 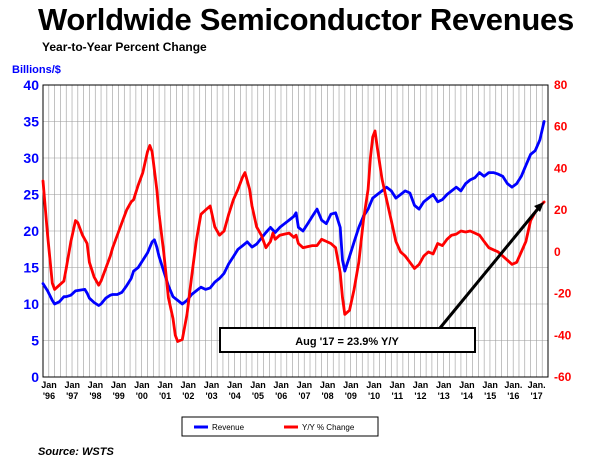 I want to click on y-right-tick-label: 60, so click(x=561, y=127).